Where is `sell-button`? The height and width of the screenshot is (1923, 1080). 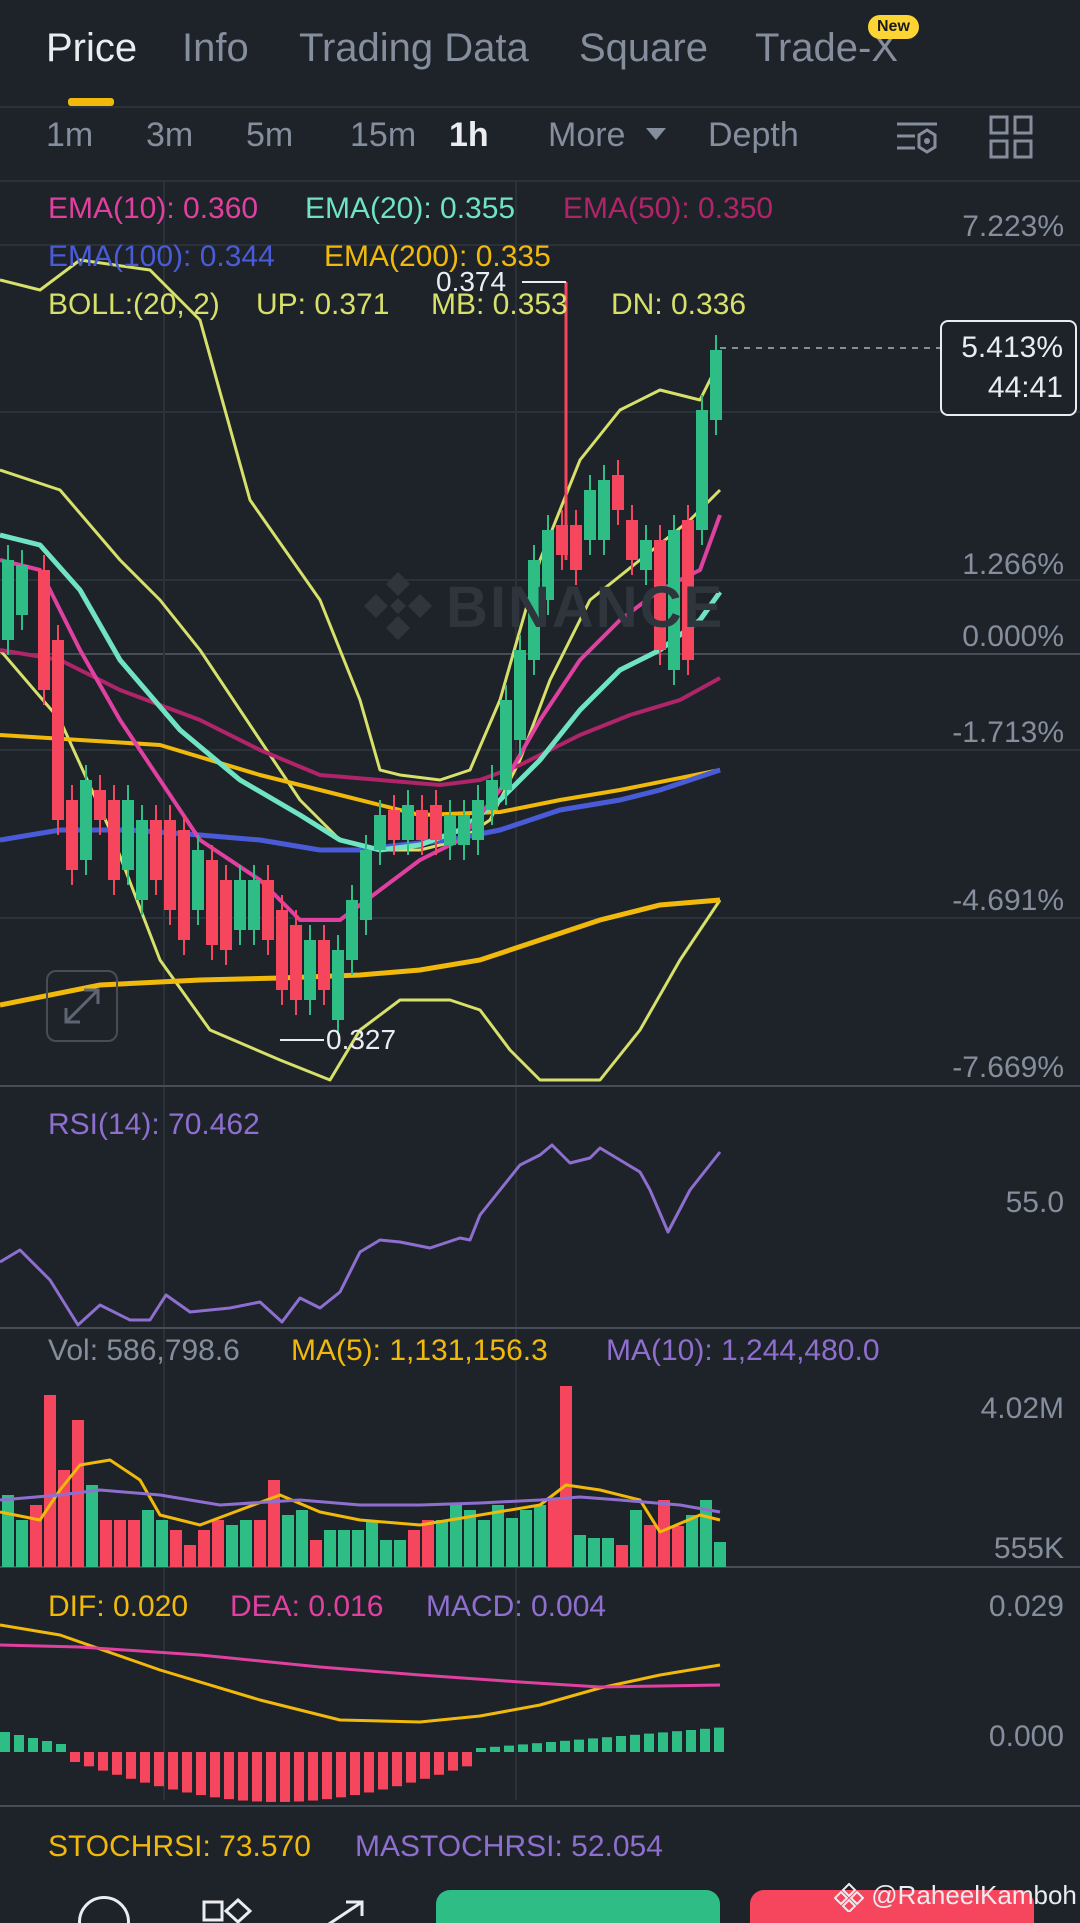
sell-button is located at coordinates (892, 1906).